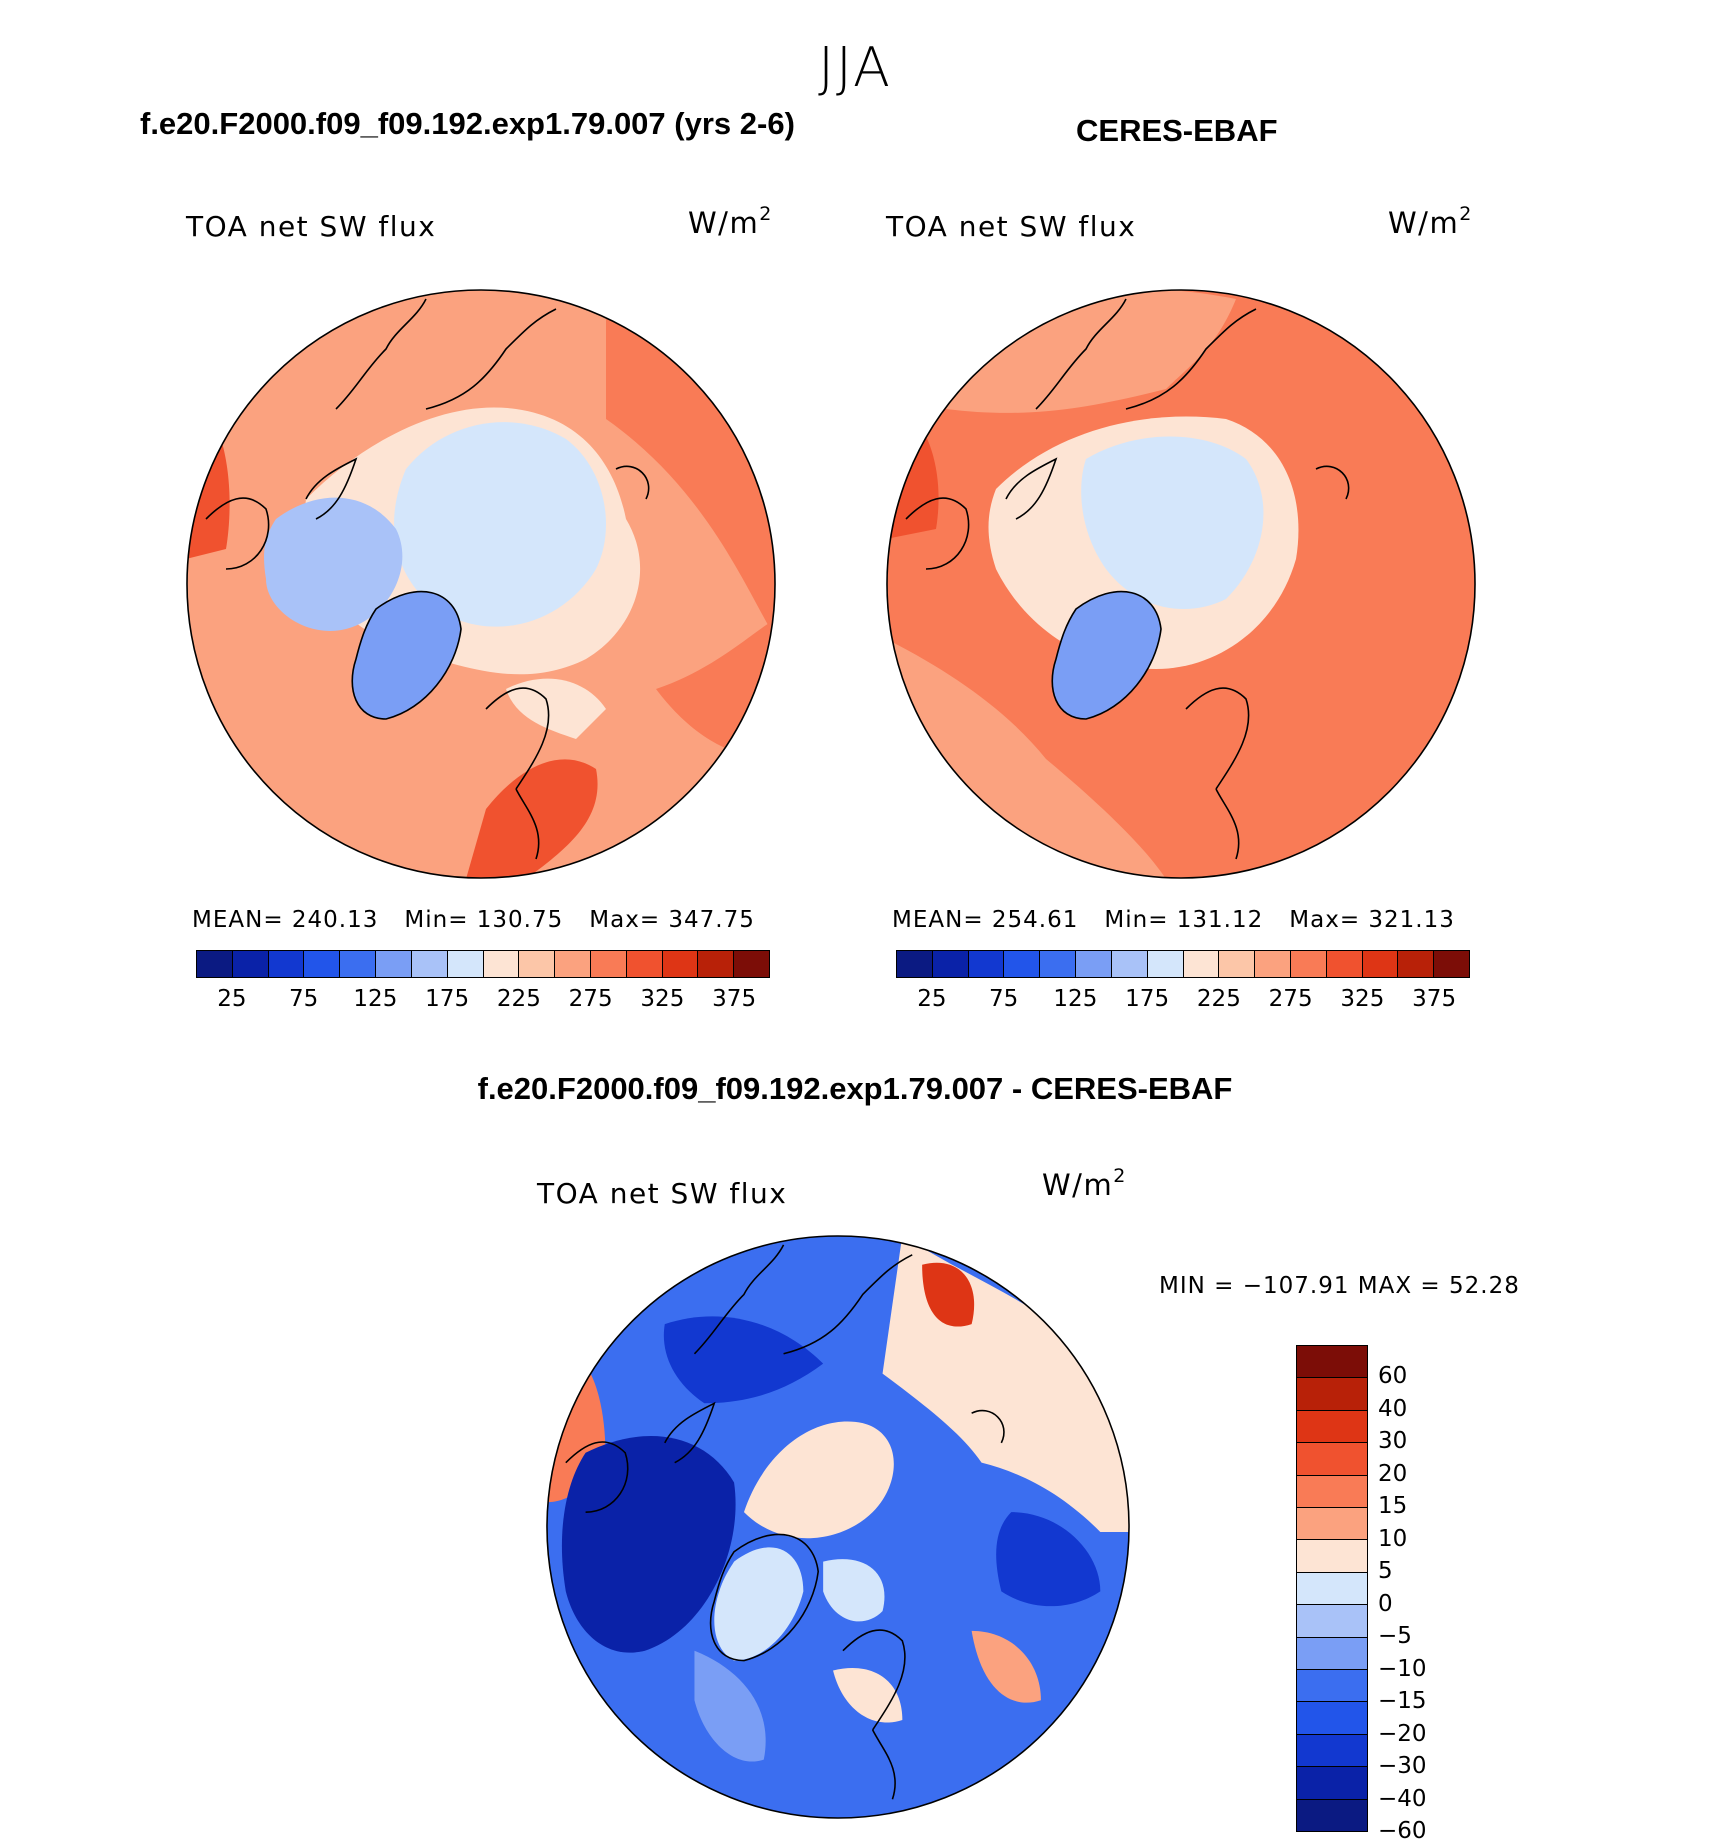 The width and height of the screenshot is (1710, 1844). I want to click on colorbar-tick-label: −5, so click(1395, 1636).